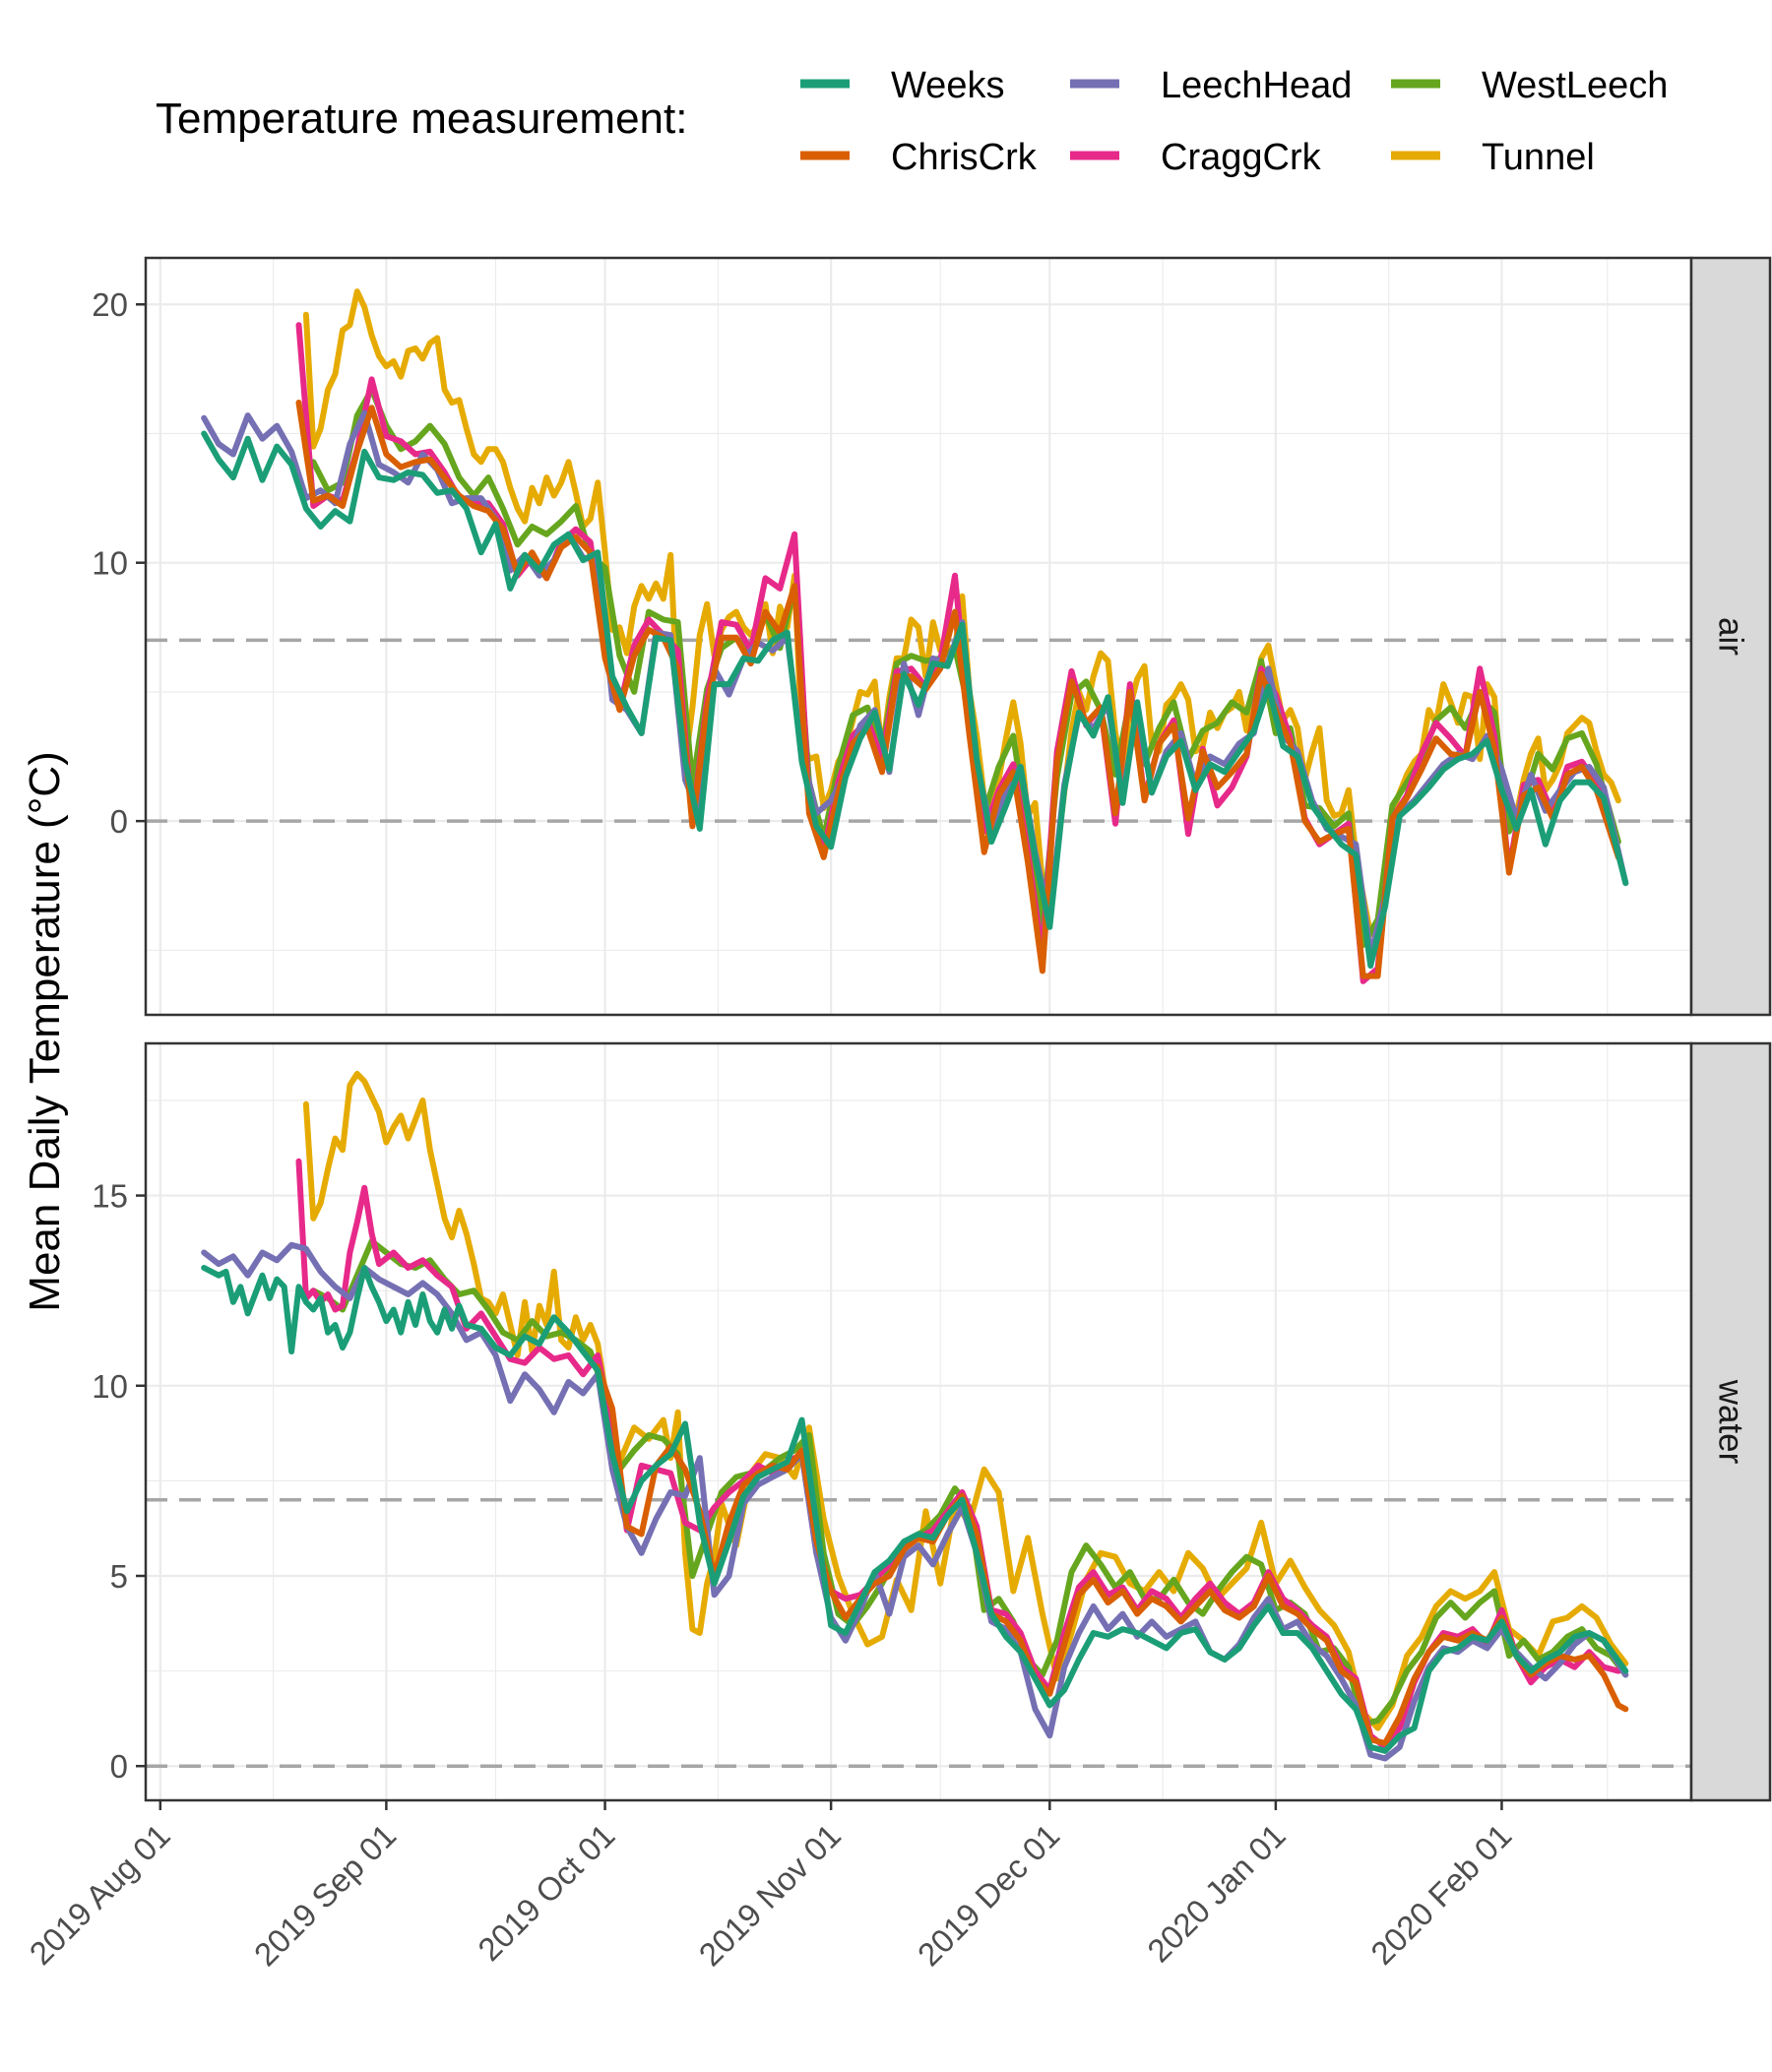 The image size is (1772, 2072). What do you see at coordinates (1256, 85) in the screenshot?
I see `legend-label-leechhead: LeechHead` at bounding box center [1256, 85].